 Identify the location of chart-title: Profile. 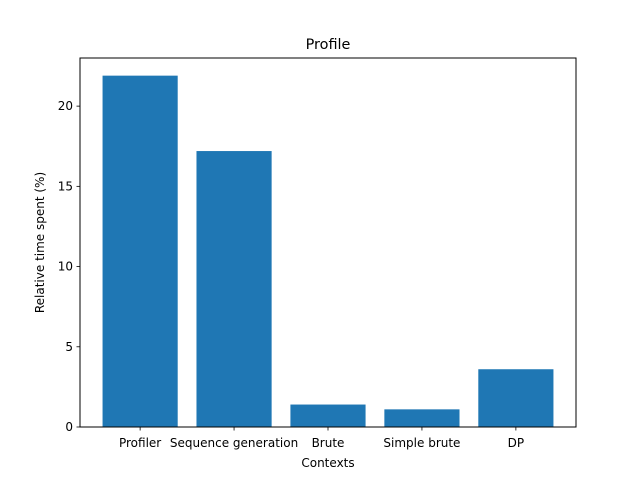
(328, 45).